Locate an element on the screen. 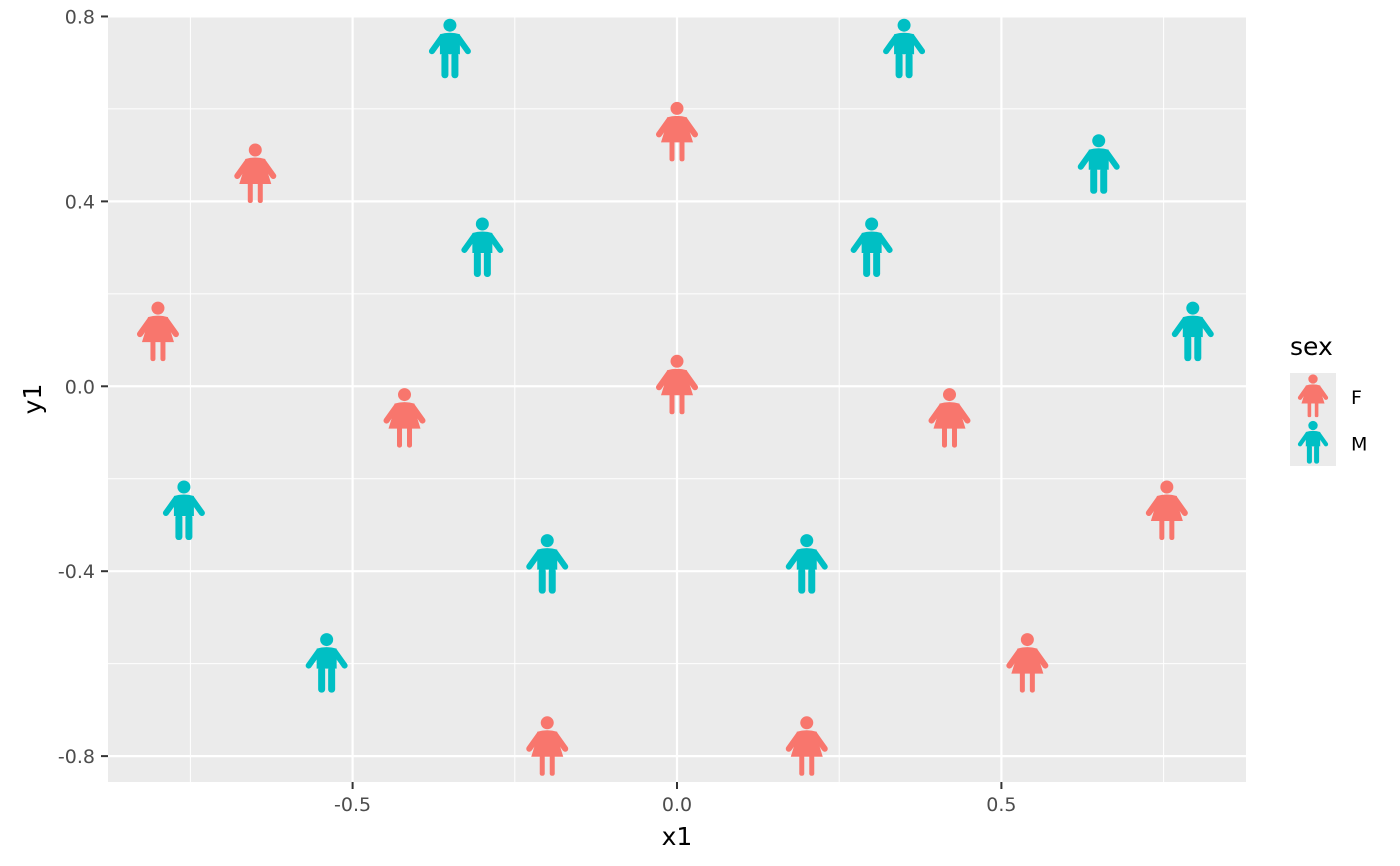 This screenshot has width=1400, height=866. y-tick-label: 0.4 is located at coordinates (80, 202).